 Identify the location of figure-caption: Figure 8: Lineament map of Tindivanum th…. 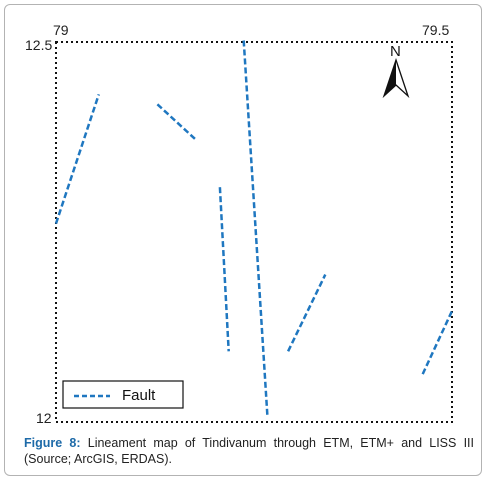
(249, 451).